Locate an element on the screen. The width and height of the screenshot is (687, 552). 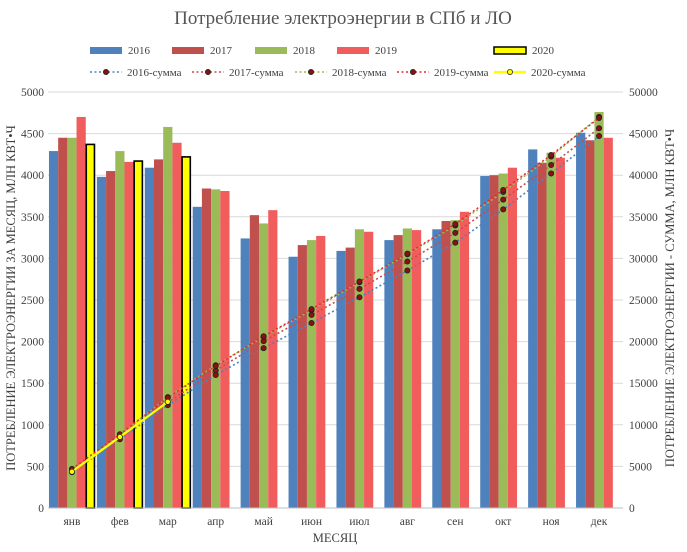
marker-2019-сумма-авг is located at coordinates (407, 253).